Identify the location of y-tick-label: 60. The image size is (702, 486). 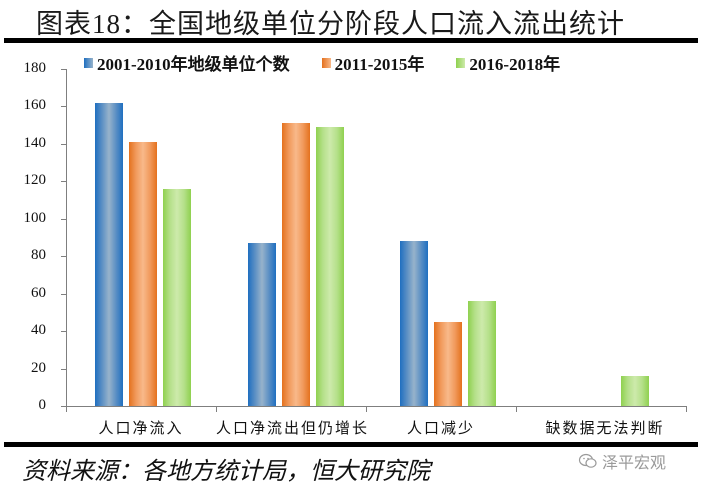
(38, 293).